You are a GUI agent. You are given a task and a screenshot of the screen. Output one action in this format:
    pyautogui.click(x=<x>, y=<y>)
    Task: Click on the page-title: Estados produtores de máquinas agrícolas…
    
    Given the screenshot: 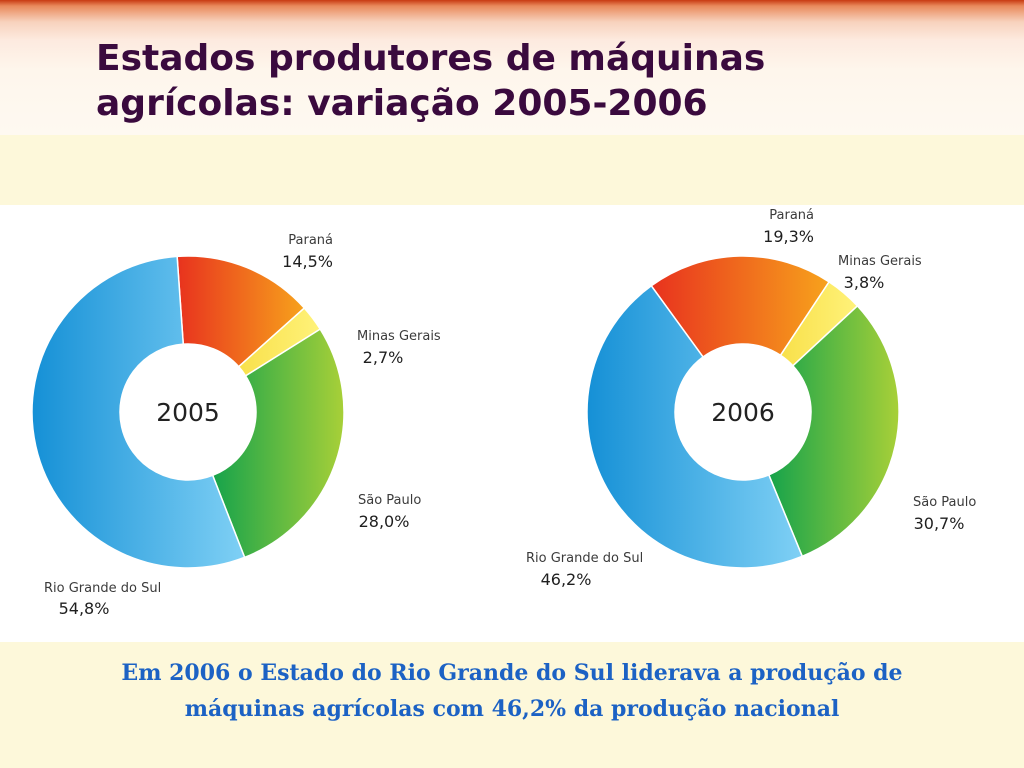 What is the action you would take?
    pyautogui.click(x=546, y=81)
    